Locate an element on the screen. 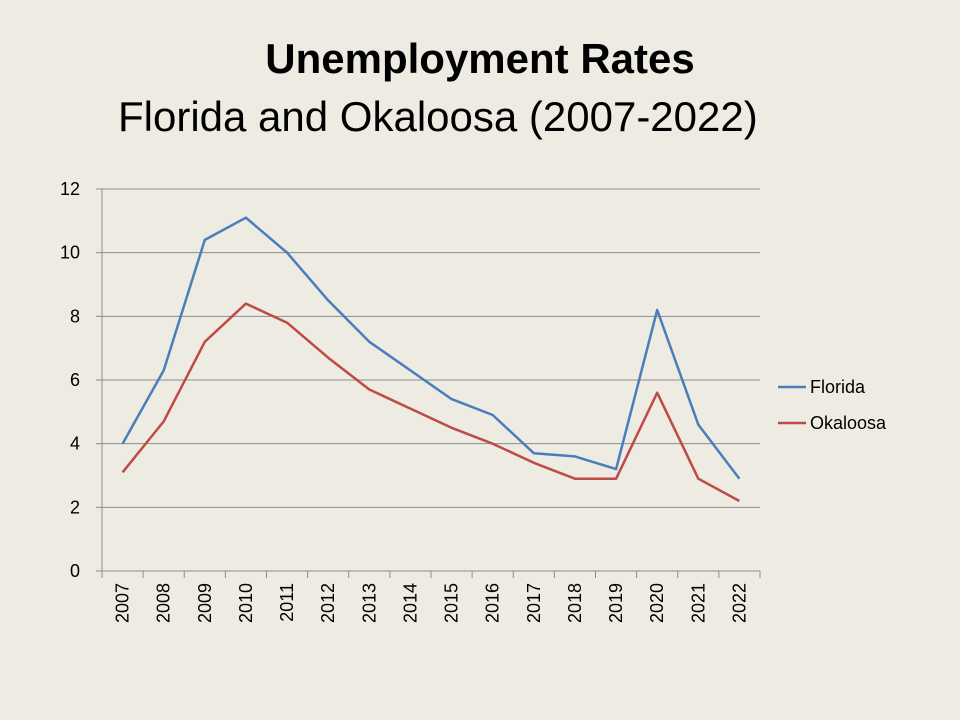  chart-subtitle: Florida and Okaloosa (2007-2022) is located at coordinates (438, 116).